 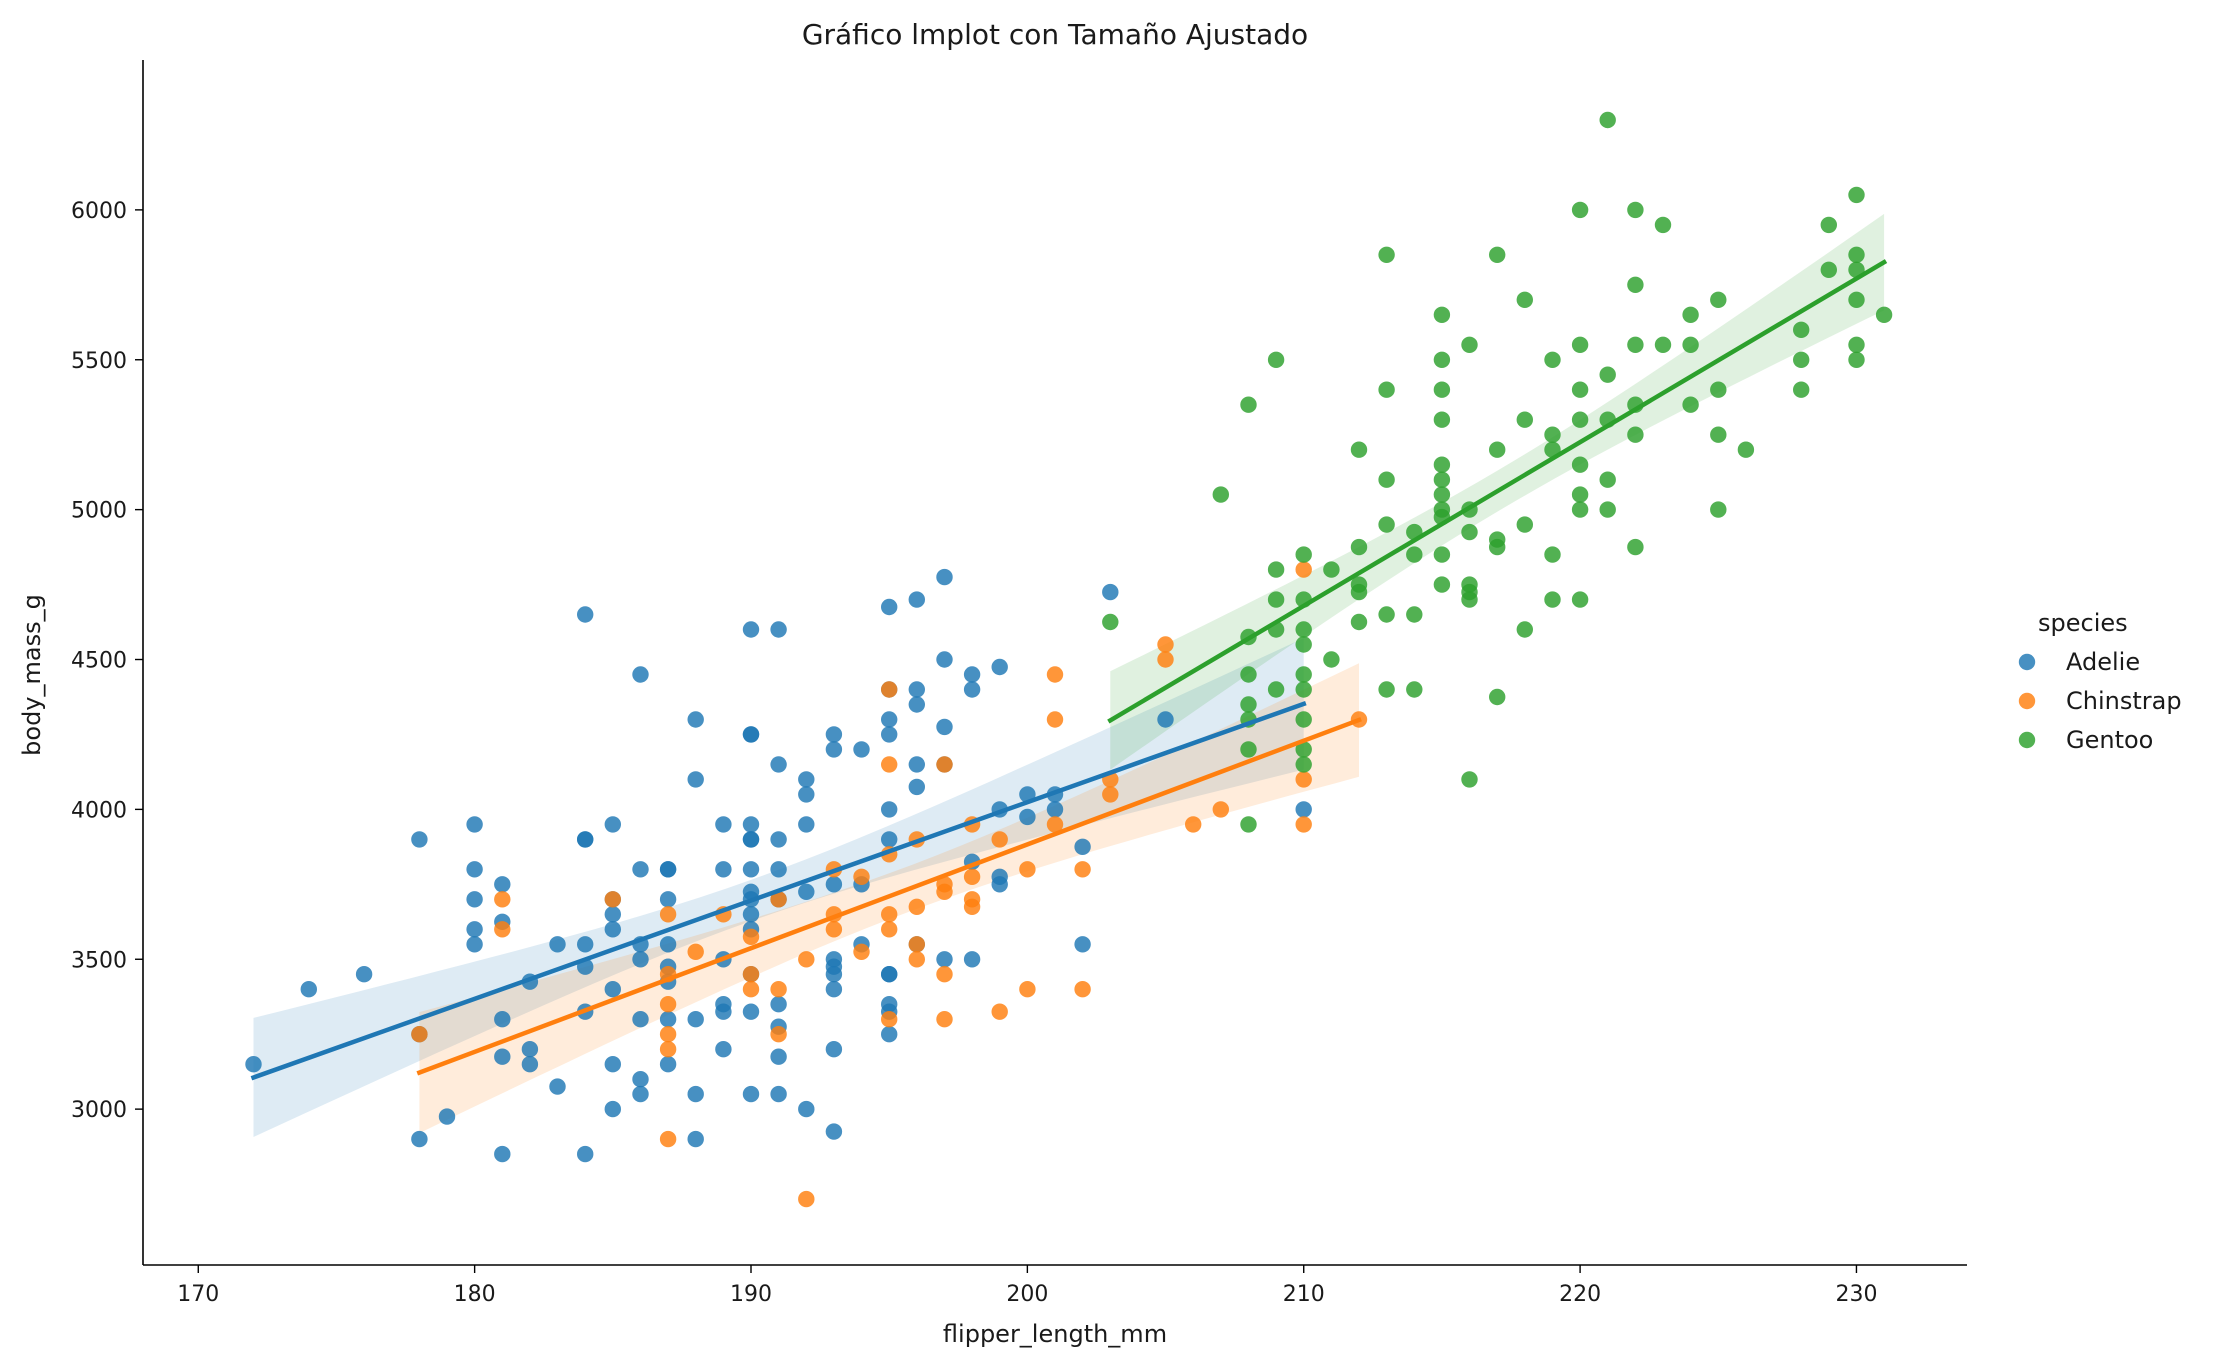 I want to click on y-tick-label: 3500, so click(x=99, y=960).